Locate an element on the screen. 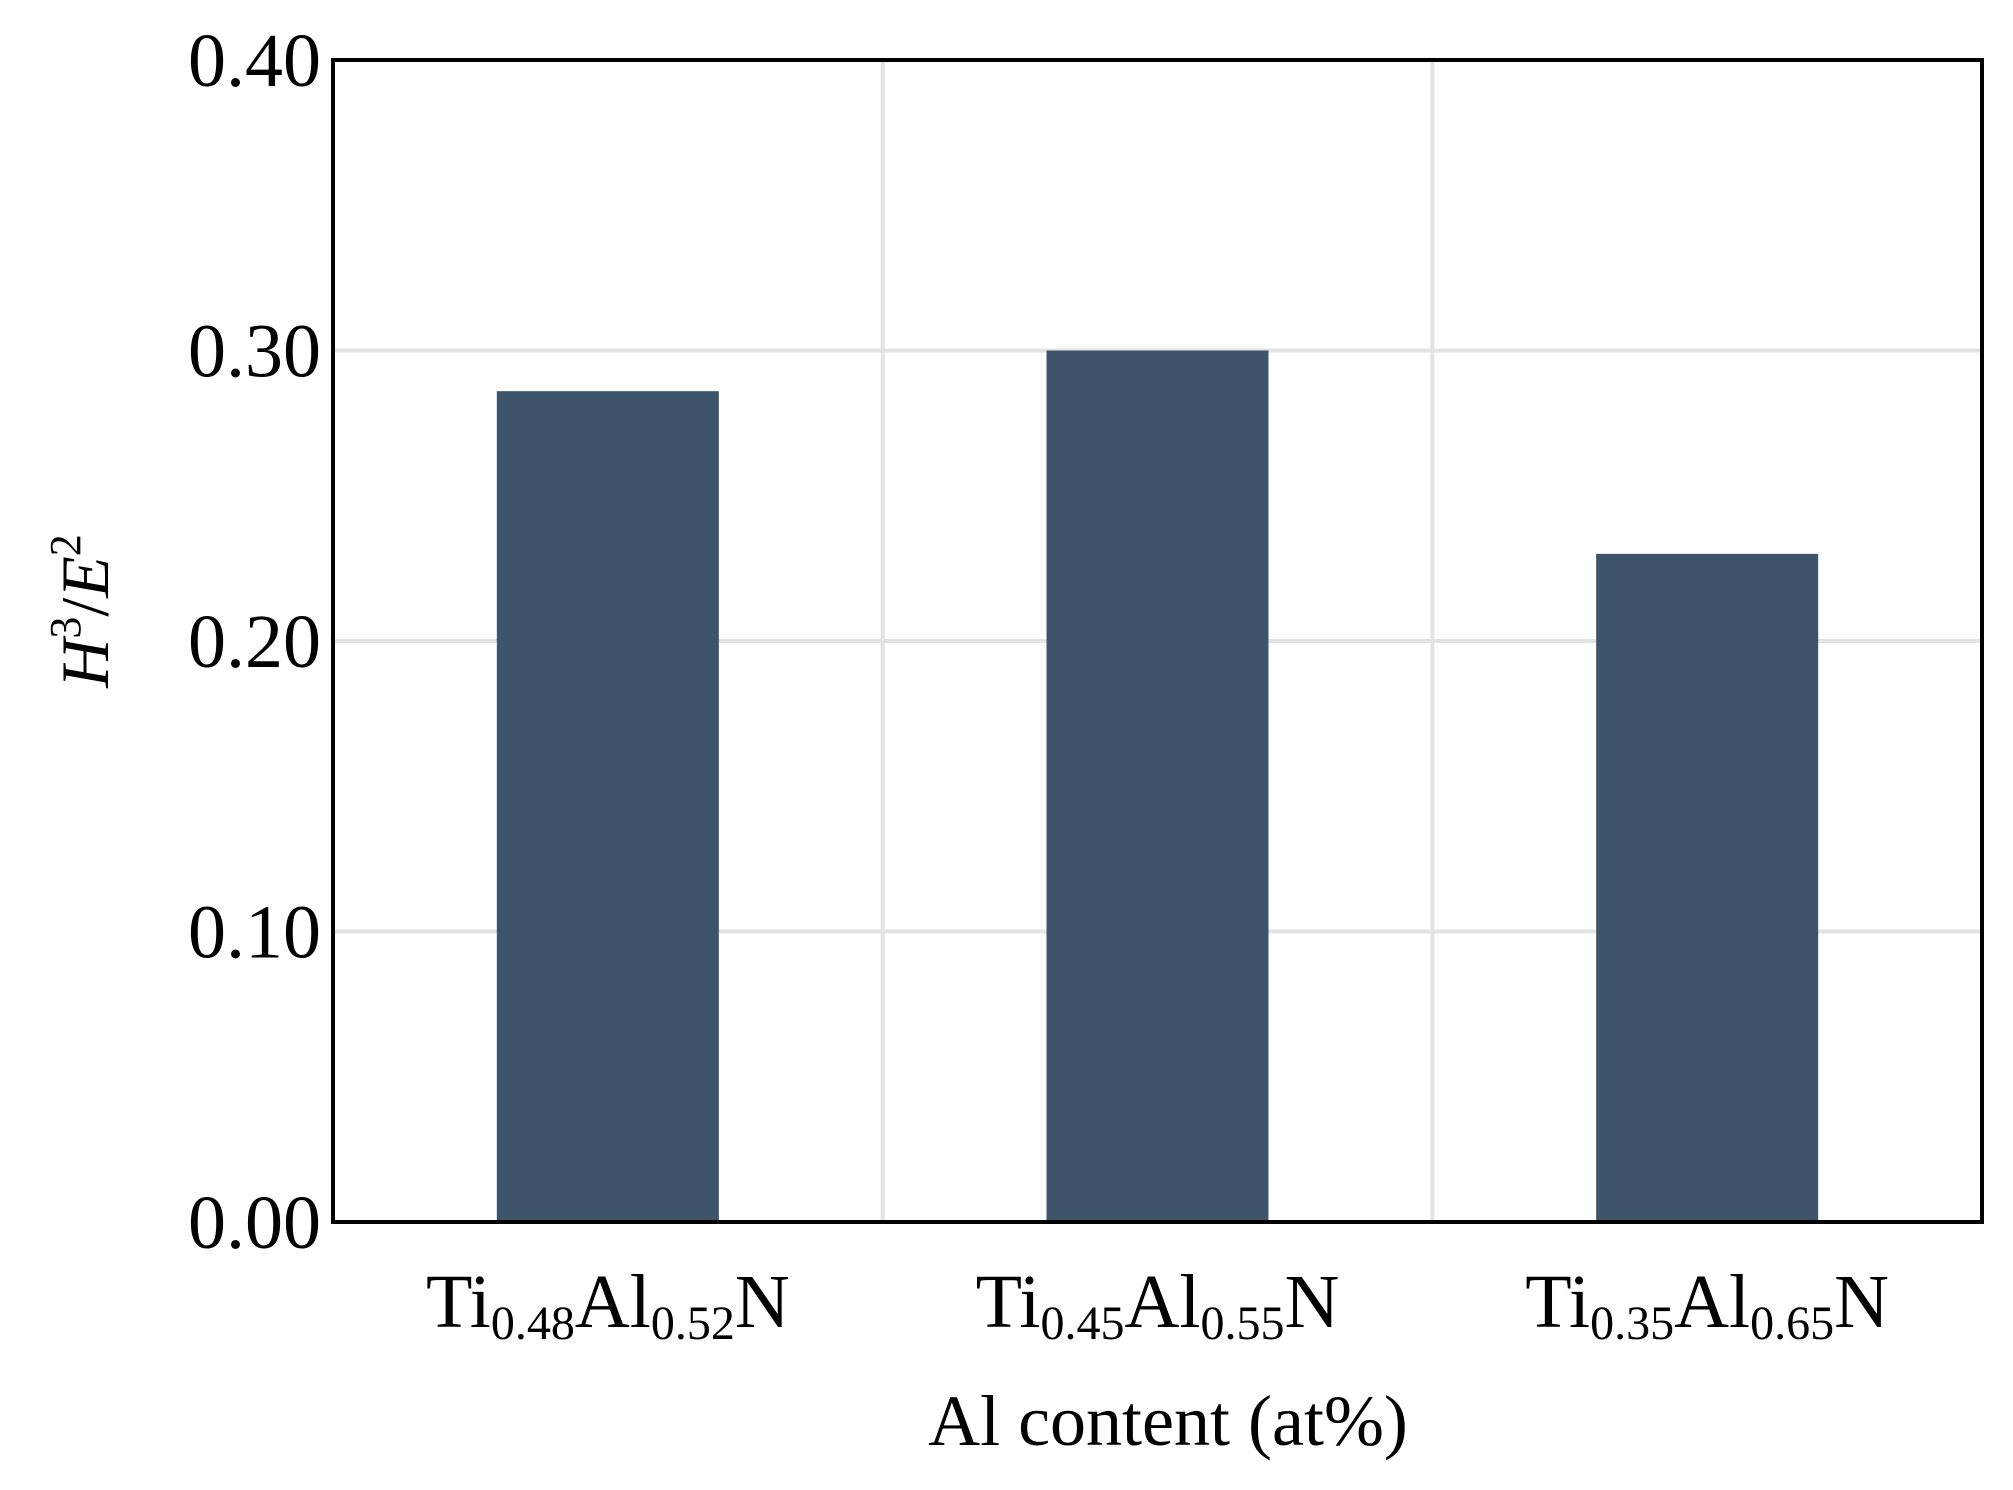  x-tick-label: Ti0.45Al0.55N is located at coordinates (1158, 1305).